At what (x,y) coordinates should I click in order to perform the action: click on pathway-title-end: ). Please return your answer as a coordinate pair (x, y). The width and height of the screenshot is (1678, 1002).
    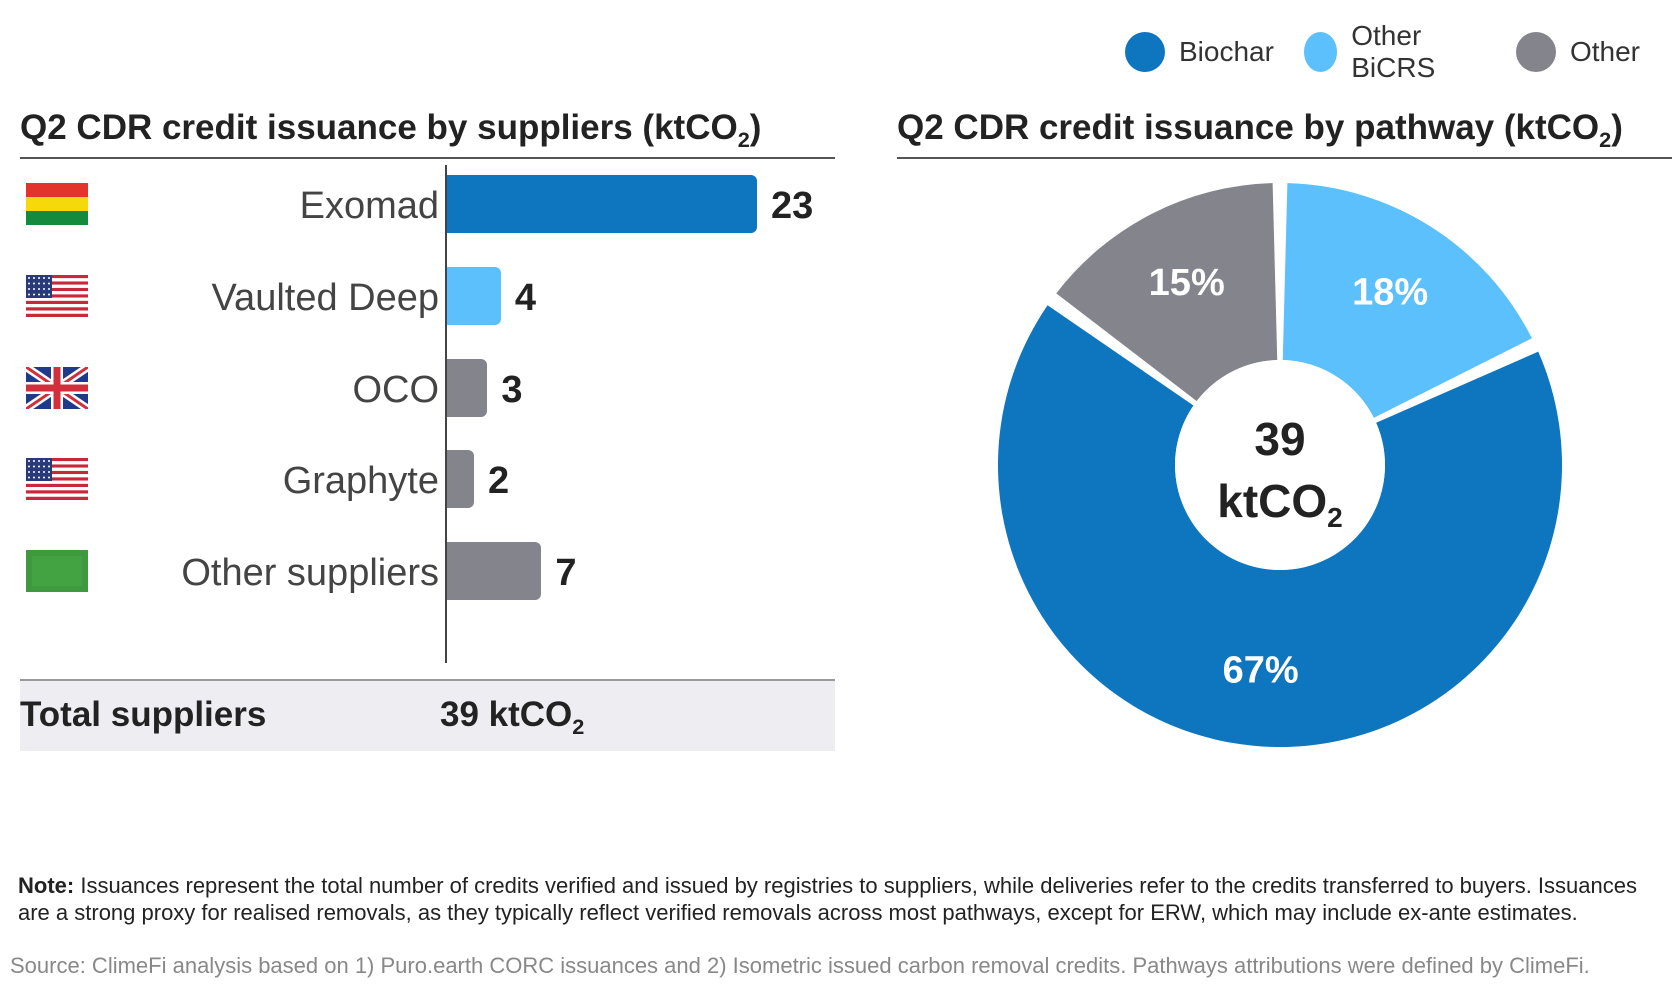
    Looking at the image, I should click on (1617, 127).